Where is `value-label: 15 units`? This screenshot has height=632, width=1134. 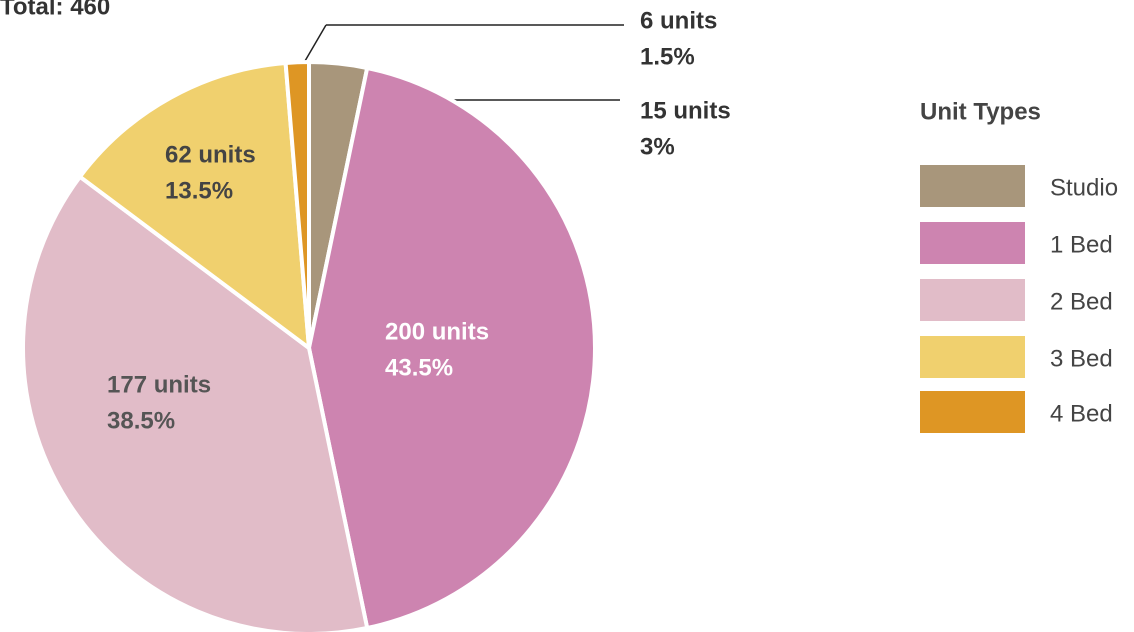
value-label: 15 units is located at coordinates (685, 110).